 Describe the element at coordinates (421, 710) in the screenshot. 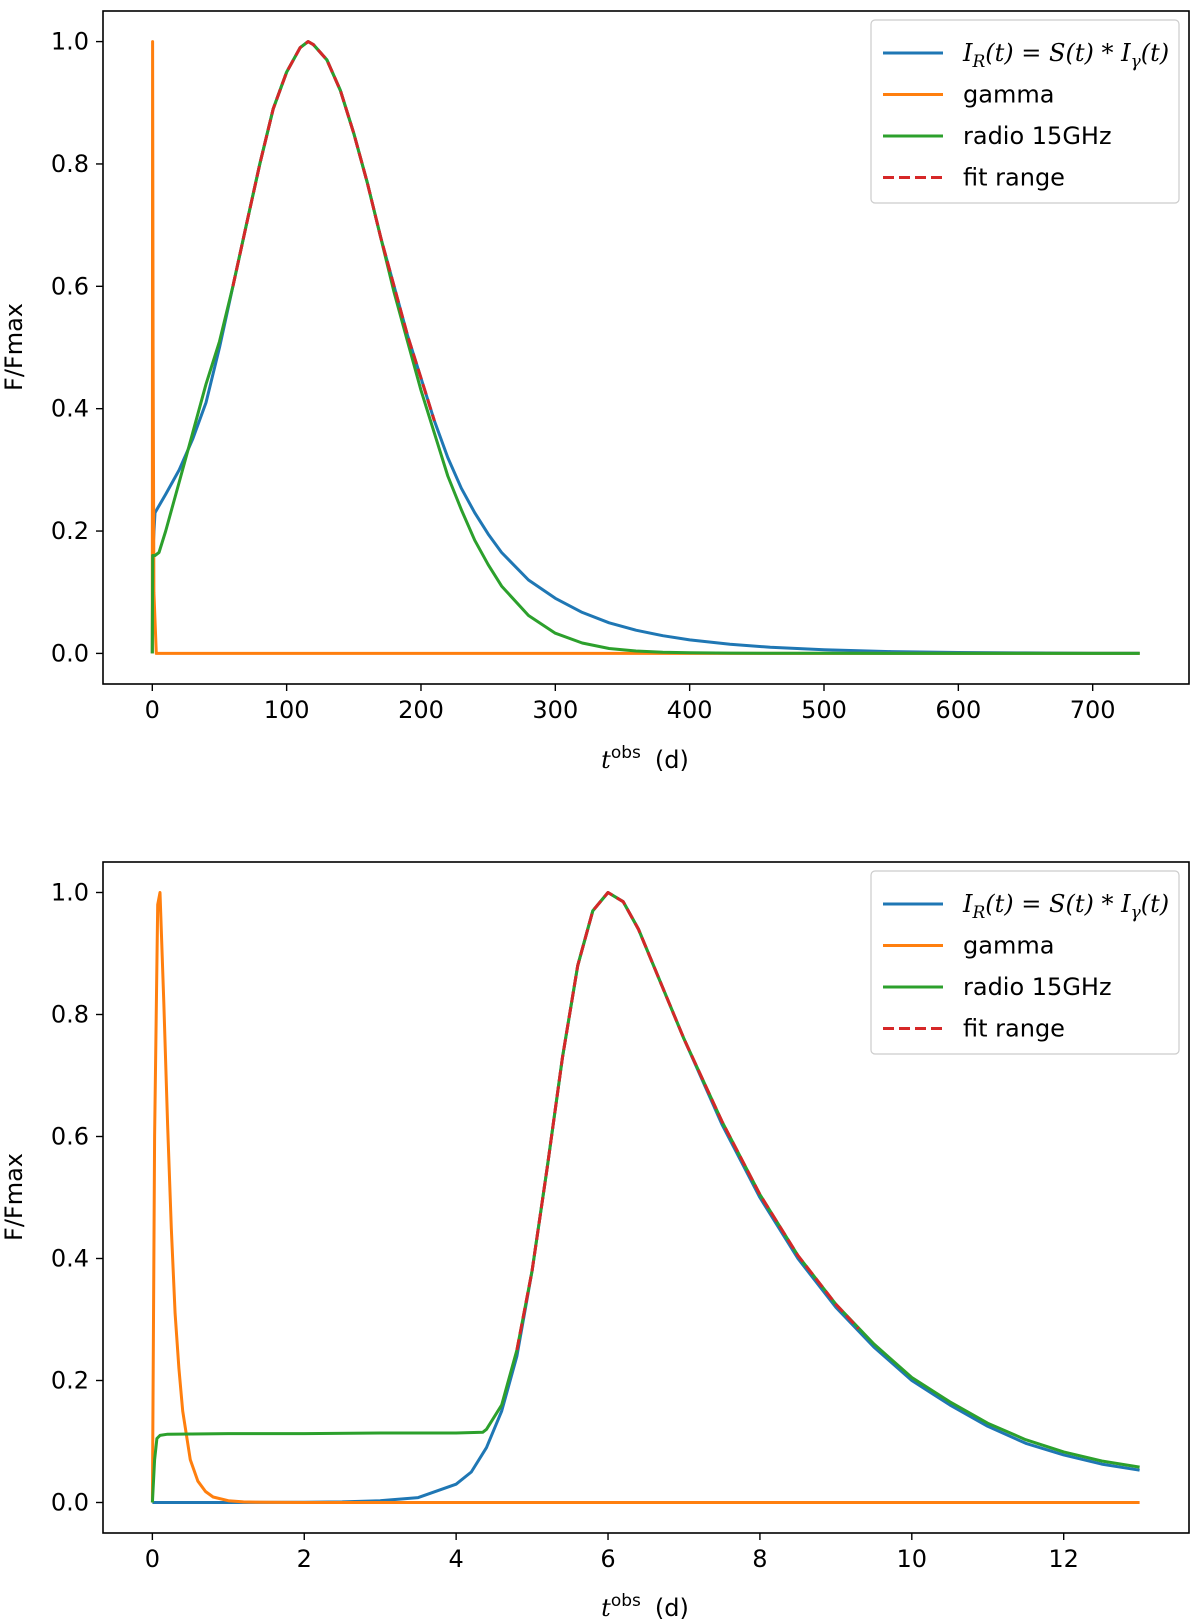

I see `x-tick-label: 200` at that location.